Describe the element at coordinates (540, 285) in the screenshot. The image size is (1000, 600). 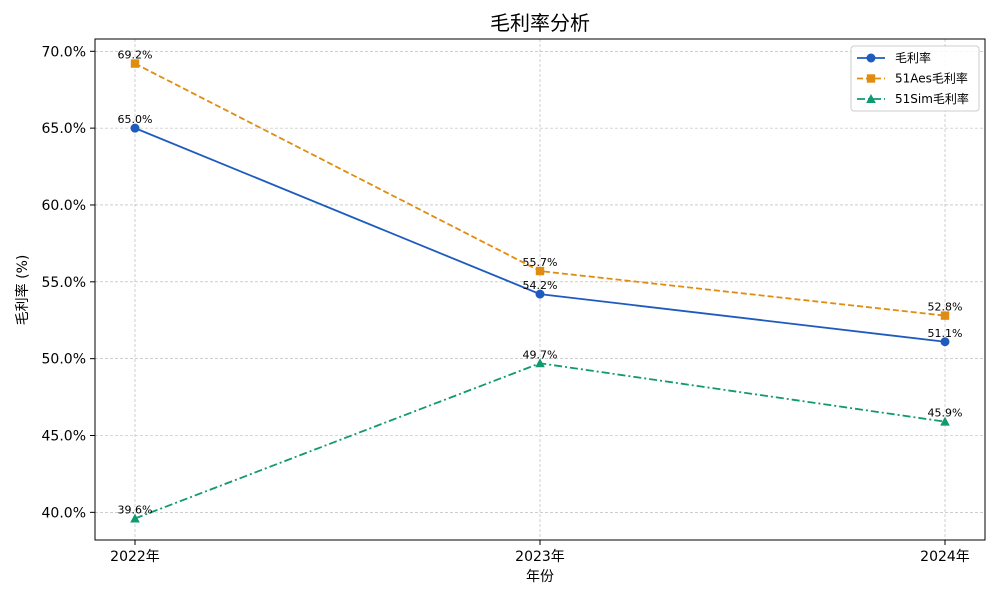
I see `data-label: 54.2%` at that location.